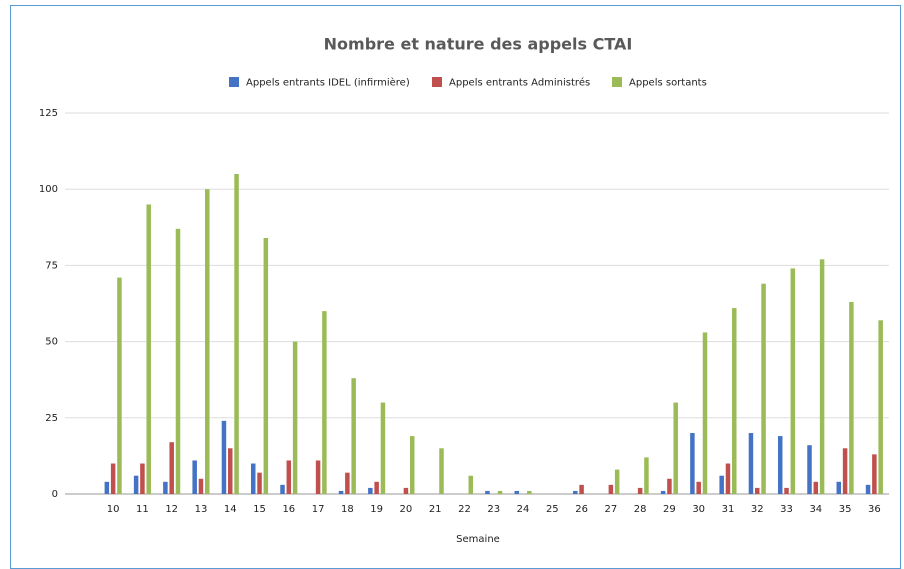 This screenshot has height=569, width=904. What do you see at coordinates (728, 509) in the screenshot?
I see `x-tick-label: 31` at bounding box center [728, 509].